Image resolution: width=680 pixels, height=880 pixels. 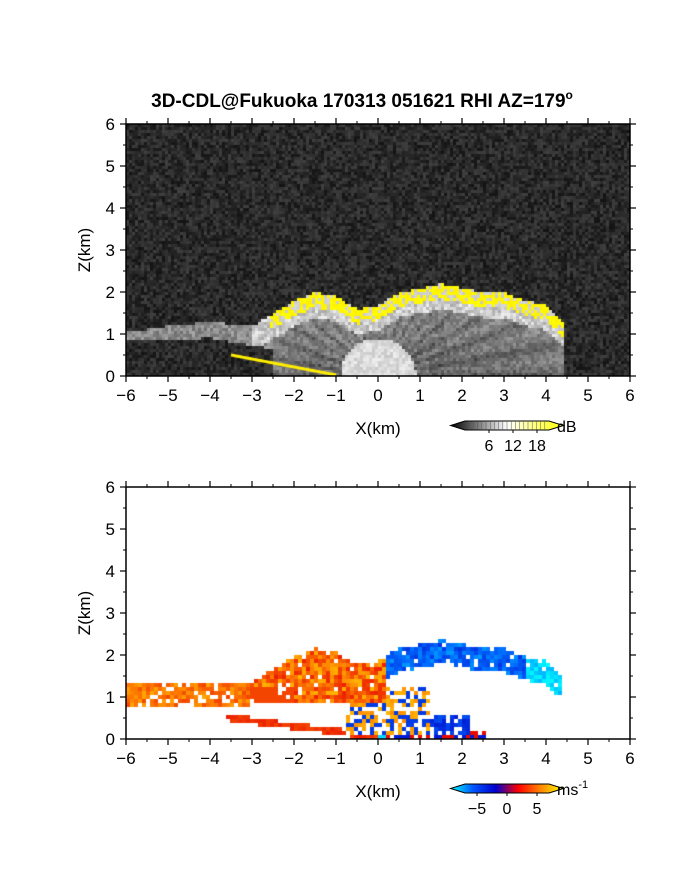 What do you see at coordinates (507, 800) in the screenshot?
I see `velocity-colorbar: −5 0 5` at bounding box center [507, 800].